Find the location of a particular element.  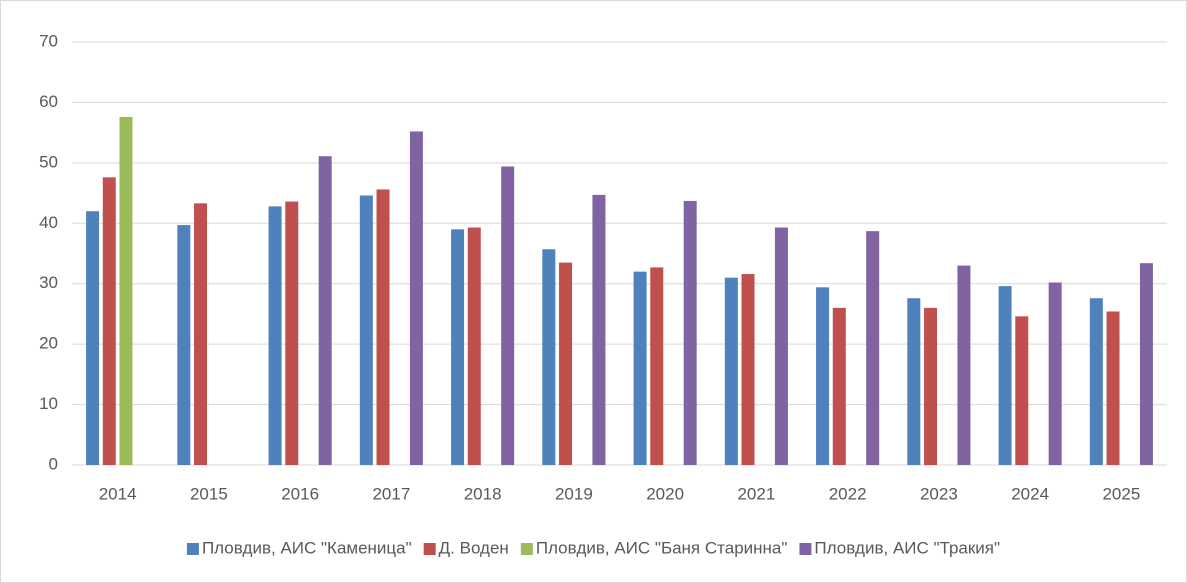

y-tick-label: 70 is located at coordinates (48, 40).